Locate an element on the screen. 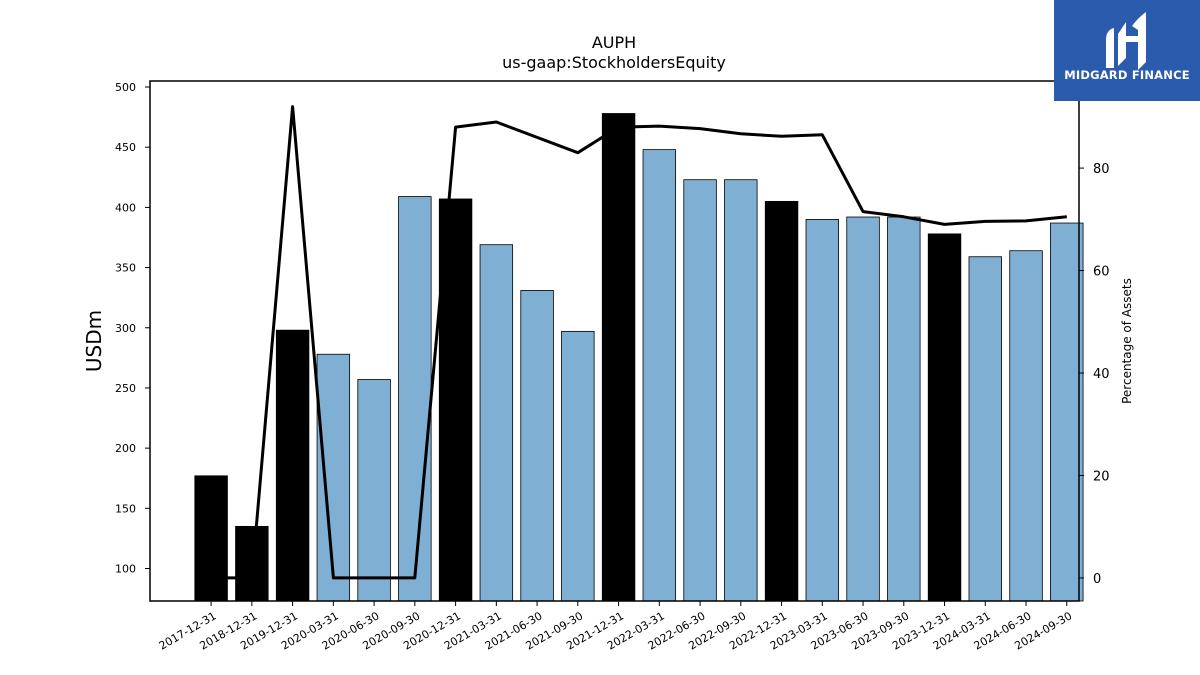 The image size is (1200, 675). chart-subtitle: us-gaap:StockholdersEquity is located at coordinates (614, 62).